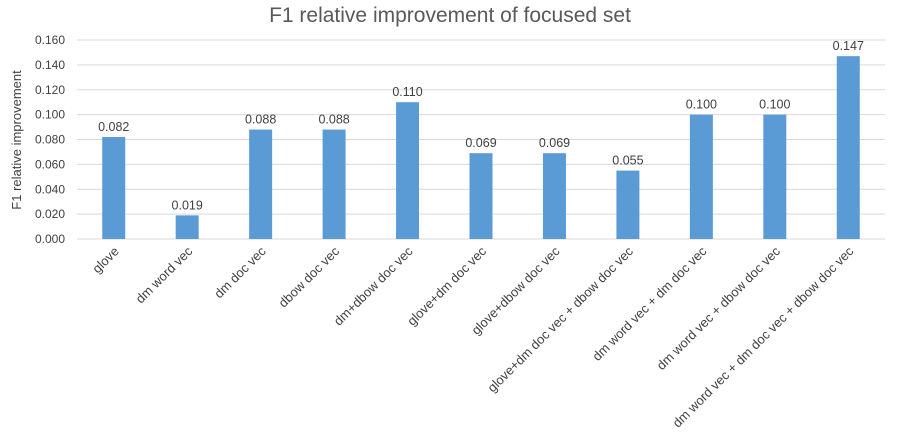 Image resolution: width=900 pixels, height=447 pixels. Describe the element at coordinates (50, 90) in the screenshot. I see `y-tick-label: 0.120` at that location.